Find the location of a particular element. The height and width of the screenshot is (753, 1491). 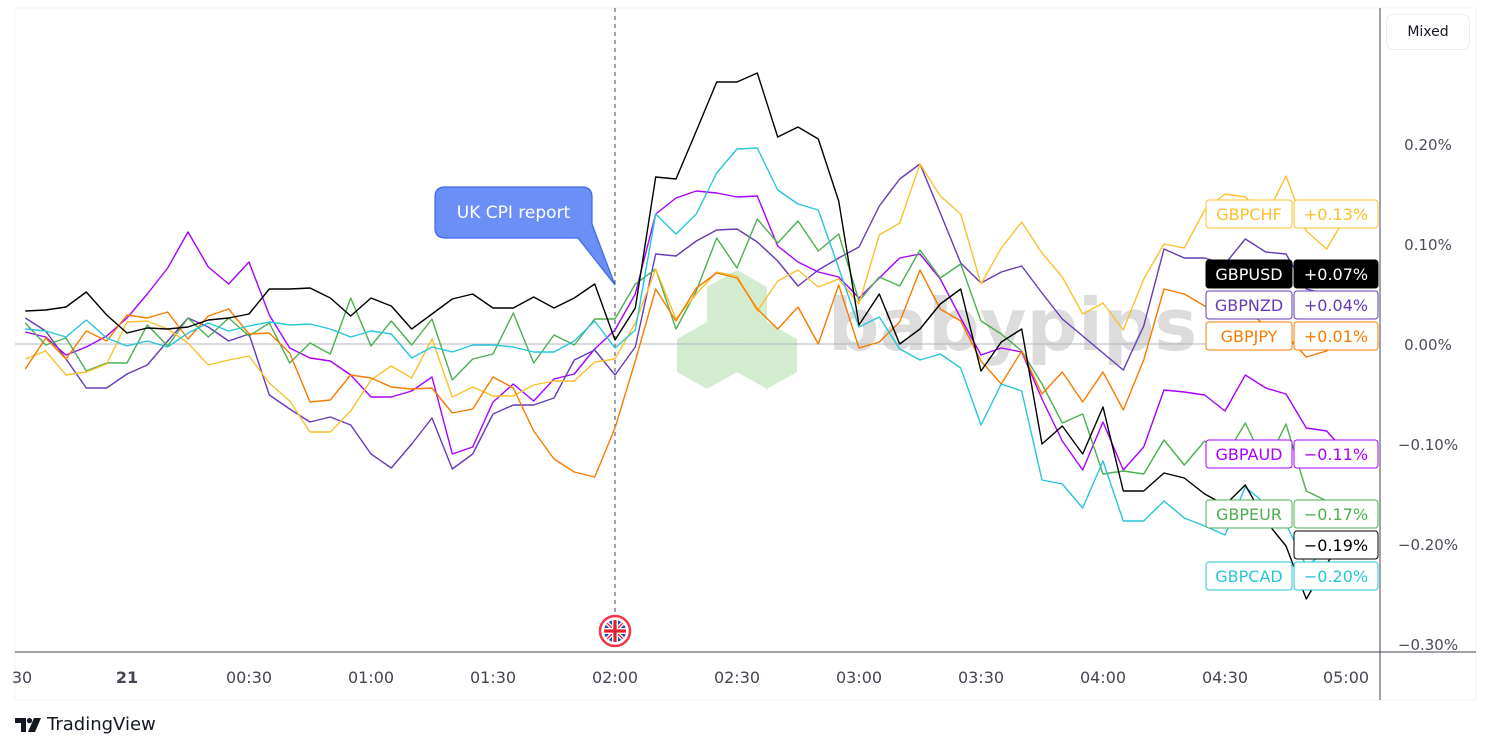

time-tick-label: 03:00 is located at coordinates (859, 677).